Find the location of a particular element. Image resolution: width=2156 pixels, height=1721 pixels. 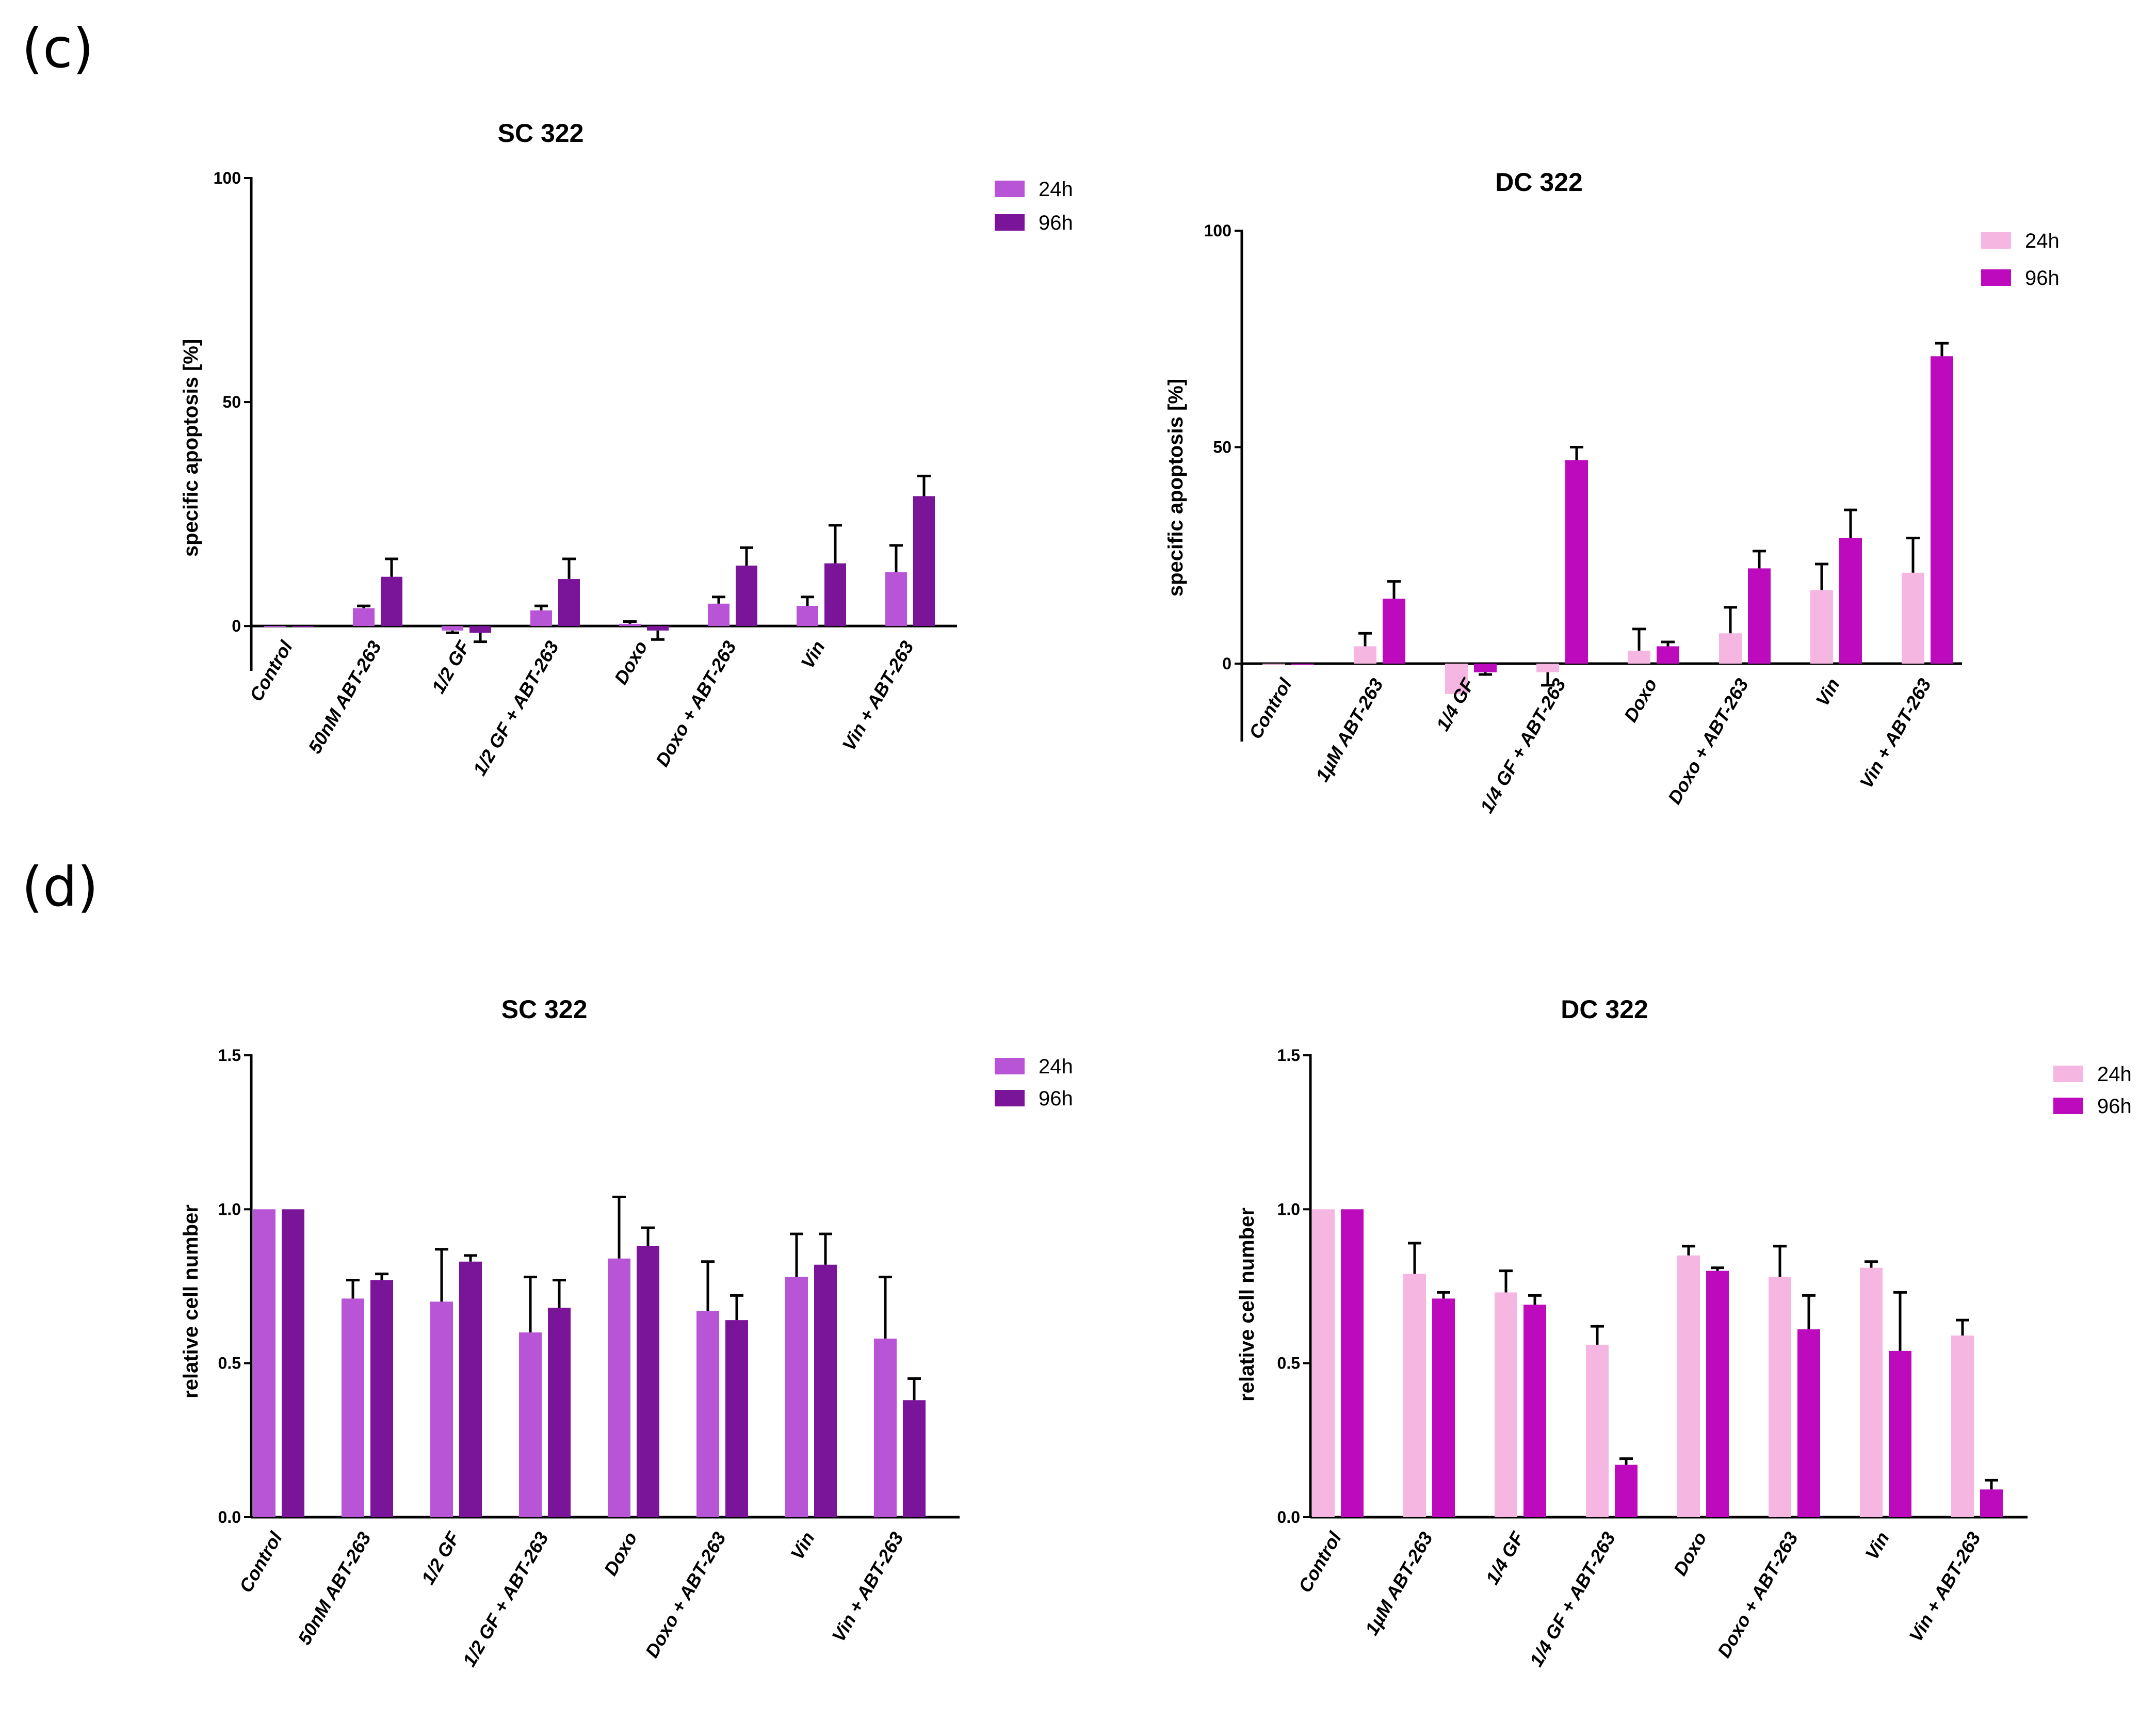

panel-label-c: (c) is located at coordinates (58, 49).